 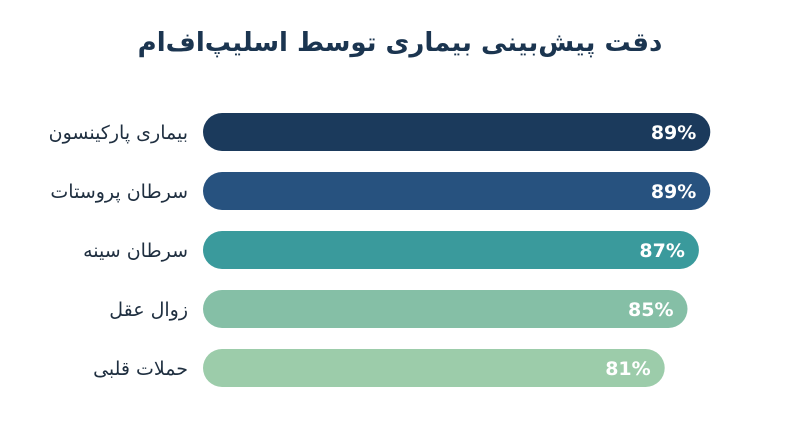 I want to click on category-label: زوال عقل, so click(x=148, y=310).